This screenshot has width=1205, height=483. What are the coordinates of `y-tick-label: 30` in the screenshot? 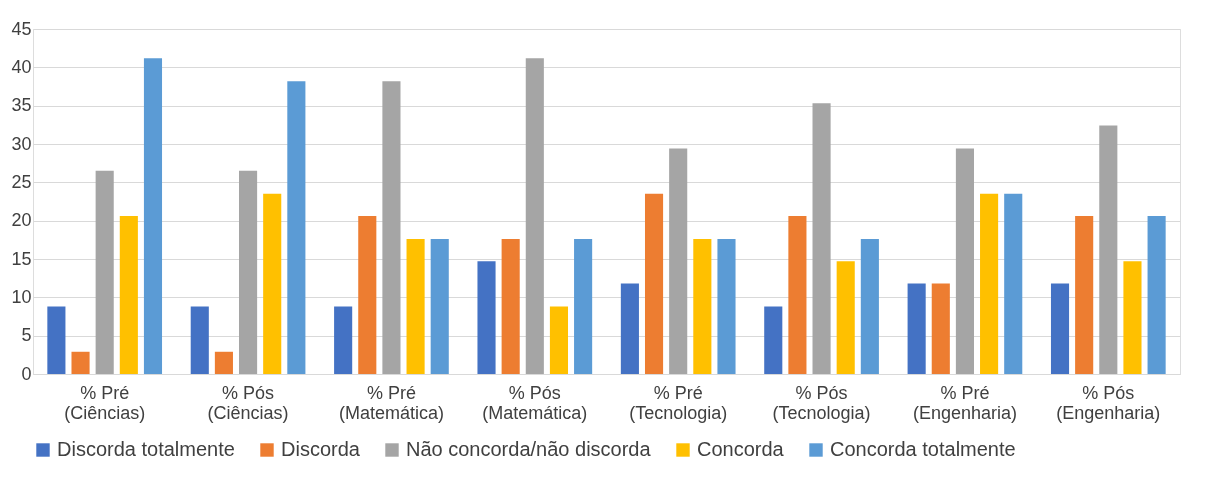 It's located at (21, 143).